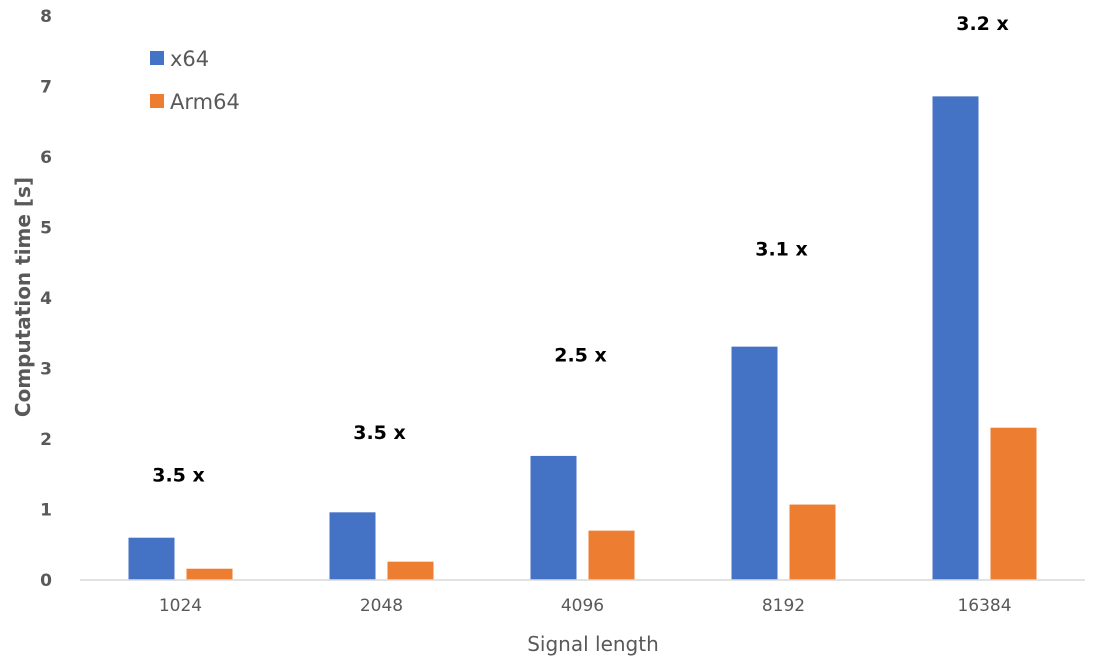 The image size is (1100, 668). Describe the element at coordinates (580, 355) in the screenshot. I see `ratio-annotation: 2.5 x` at that location.